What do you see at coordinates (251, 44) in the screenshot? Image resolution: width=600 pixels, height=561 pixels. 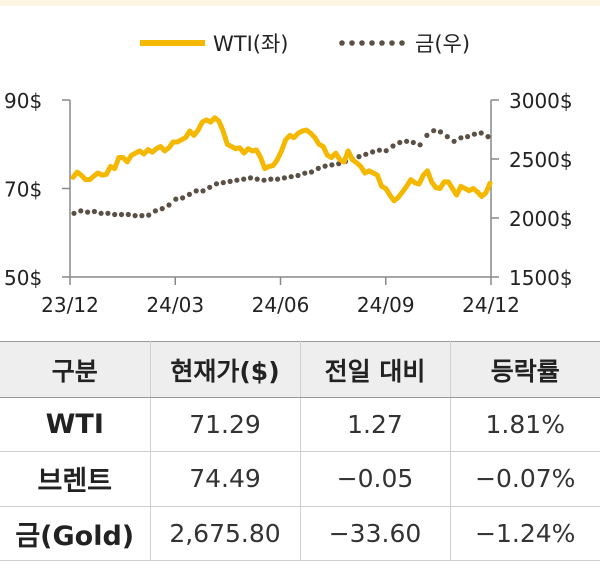 I see `legend-wti-label: WTI(좌)` at bounding box center [251, 44].